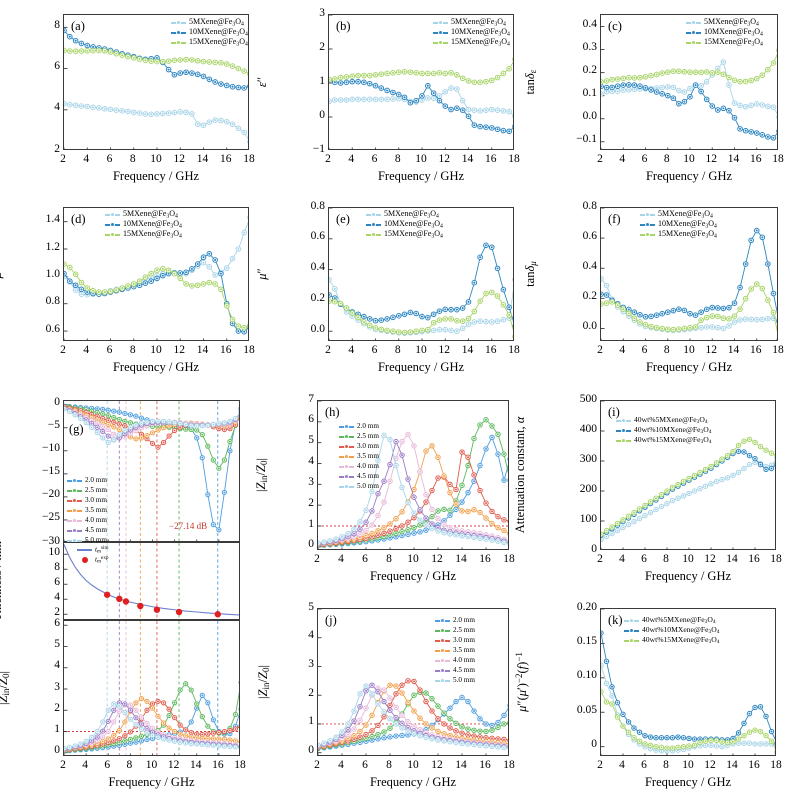 Image resolution: width=800 pixels, height=807 pixels. What do you see at coordinates (93, 550) in the screenshot?
I see `legend-item: tmsim` at bounding box center [93, 550].